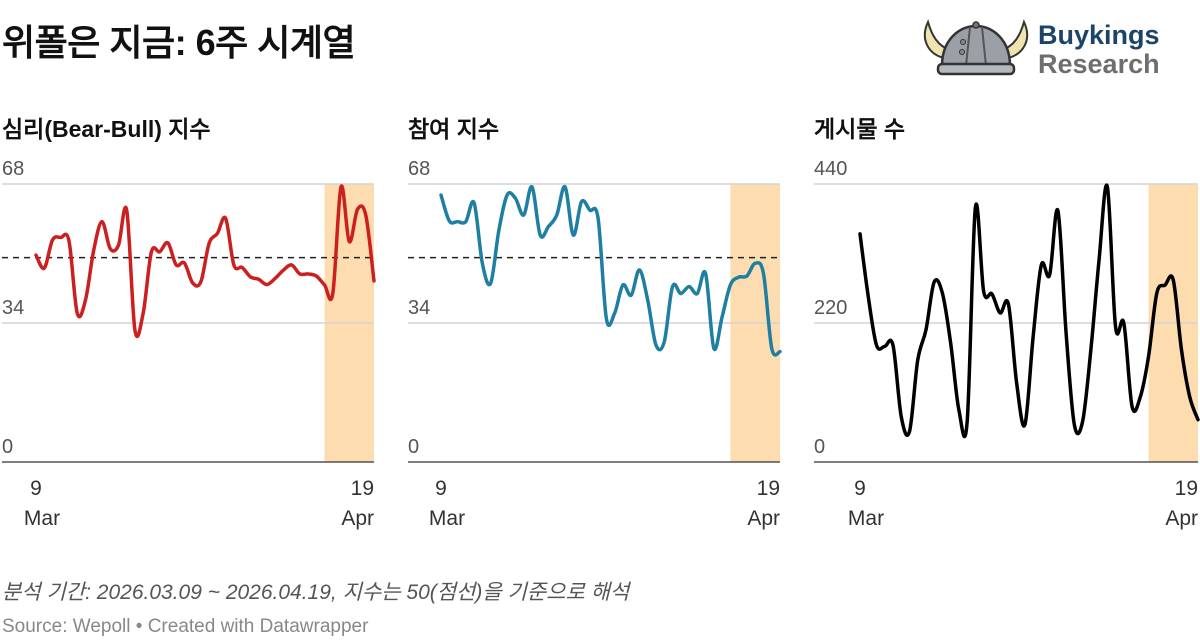 This screenshot has width=1200, height=642. I want to click on x-tick-day: 9, so click(36, 488).